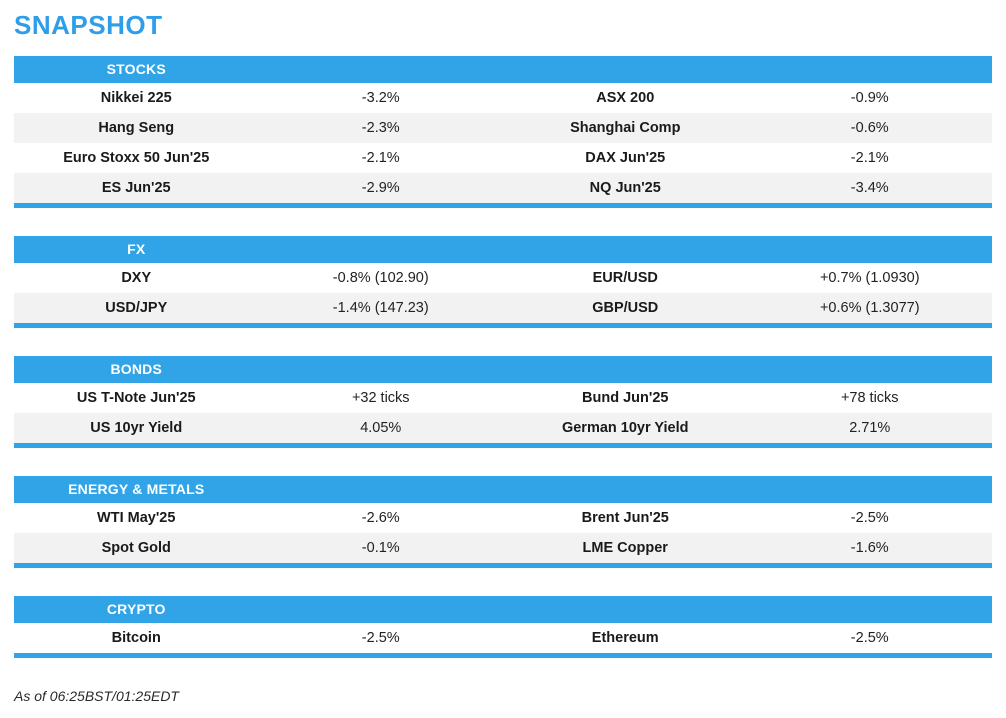 This screenshot has height=718, width=1006. What do you see at coordinates (136, 398) in the screenshot?
I see `instrument-name: US T-Note Jun'25` at bounding box center [136, 398].